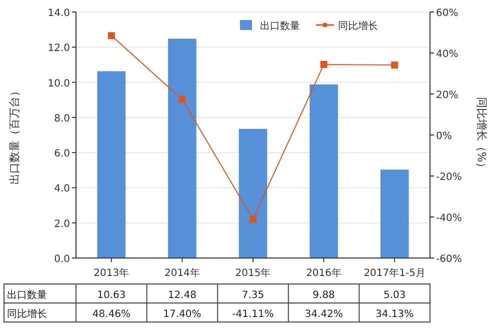  What do you see at coordinates (14, 135) in the screenshot?
I see `y-axis-title: 出口数量（百万台）` at bounding box center [14, 135].